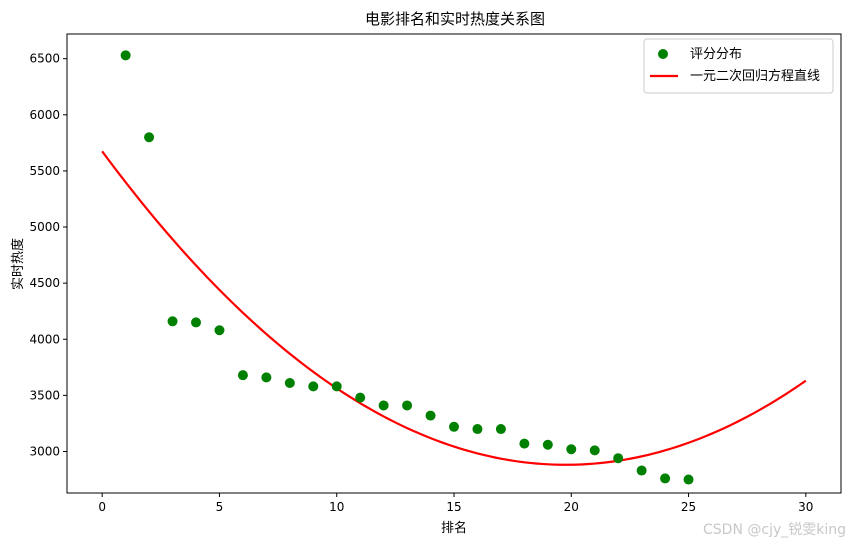  What do you see at coordinates (663, 54) in the screenshot?
I see `legend-scatter-marker` at bounding box center [663, 54].